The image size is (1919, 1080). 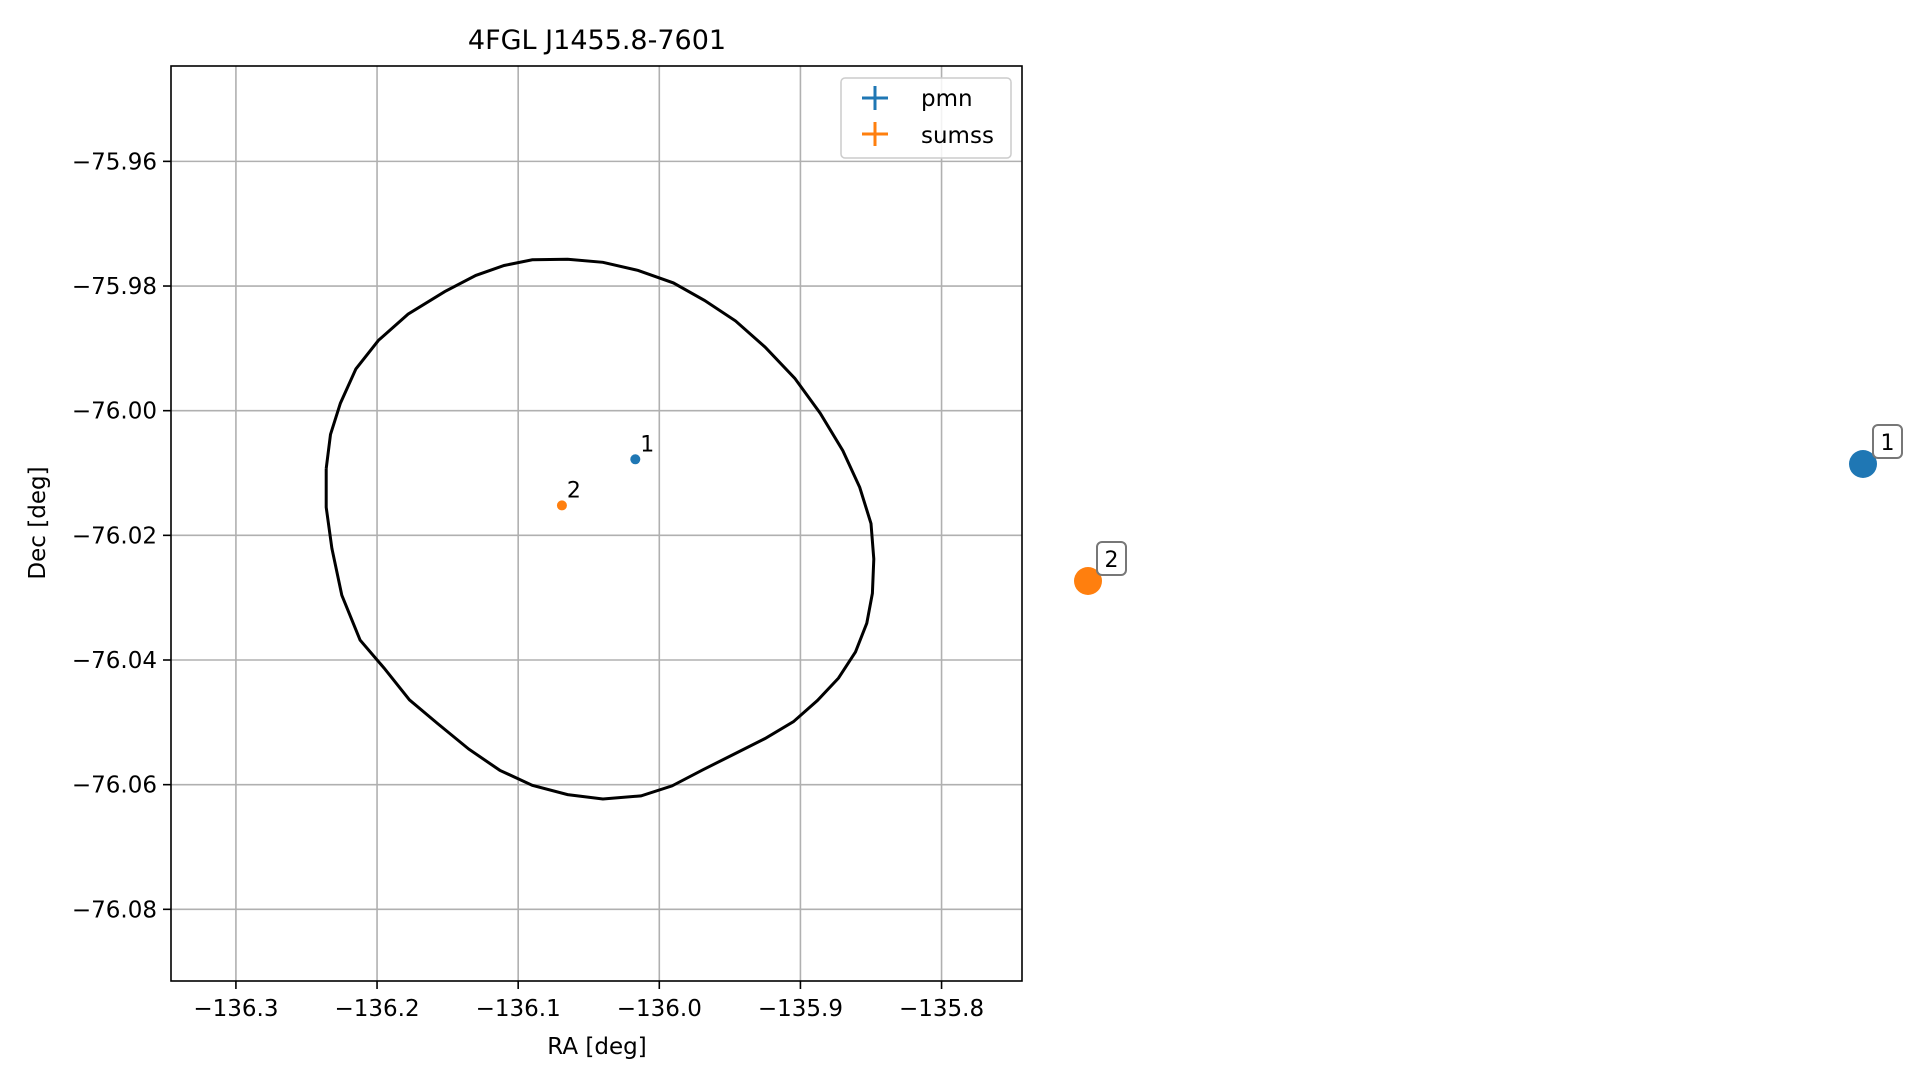 What do you see at coordinates (114, 287) in the screenshot?
I see `y-tick-label: −75.98` at bounding box center [114, 287].